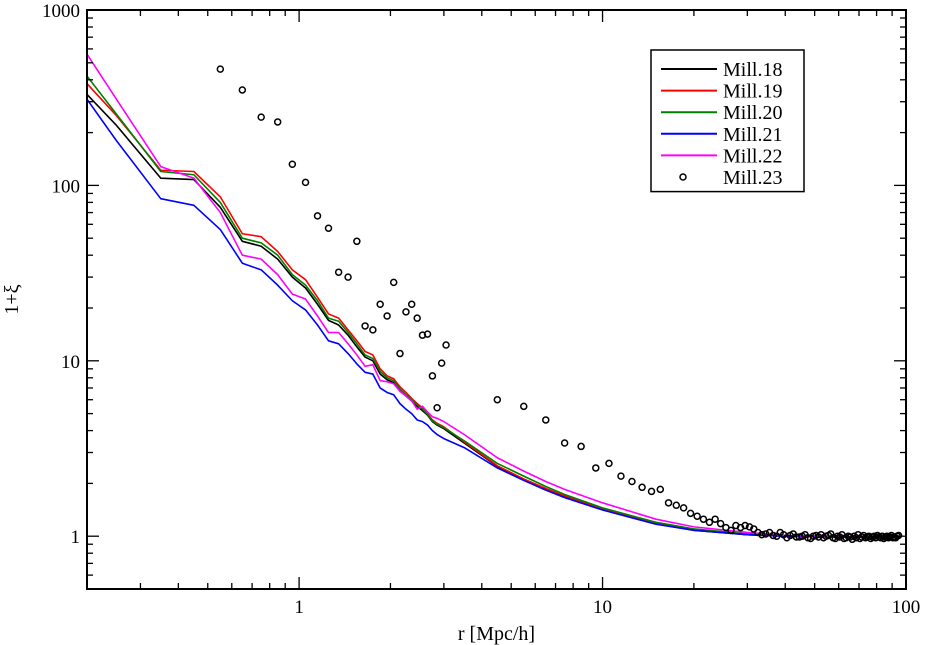  I want to click on legend-entry: Mill.19, so click(752, 92).